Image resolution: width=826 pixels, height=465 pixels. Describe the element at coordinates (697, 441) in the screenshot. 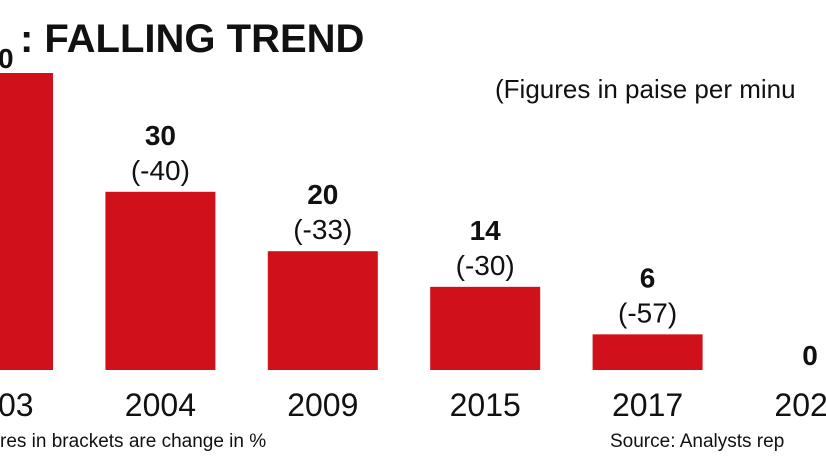

I see `source: Source: Analysts rep` at that location.